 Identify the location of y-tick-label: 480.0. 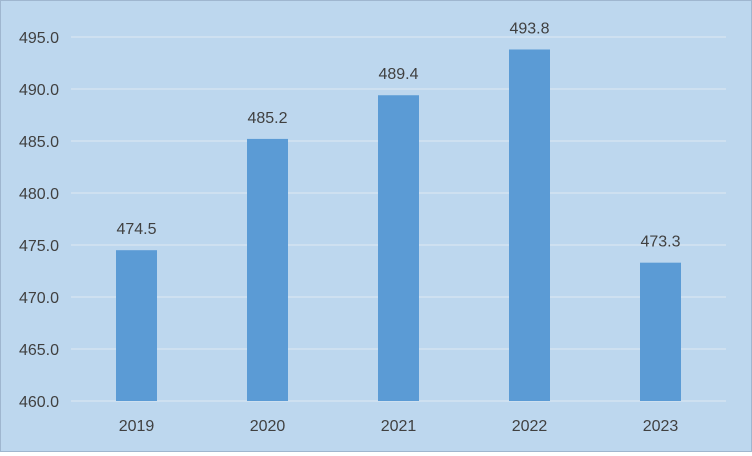
(39, 194).